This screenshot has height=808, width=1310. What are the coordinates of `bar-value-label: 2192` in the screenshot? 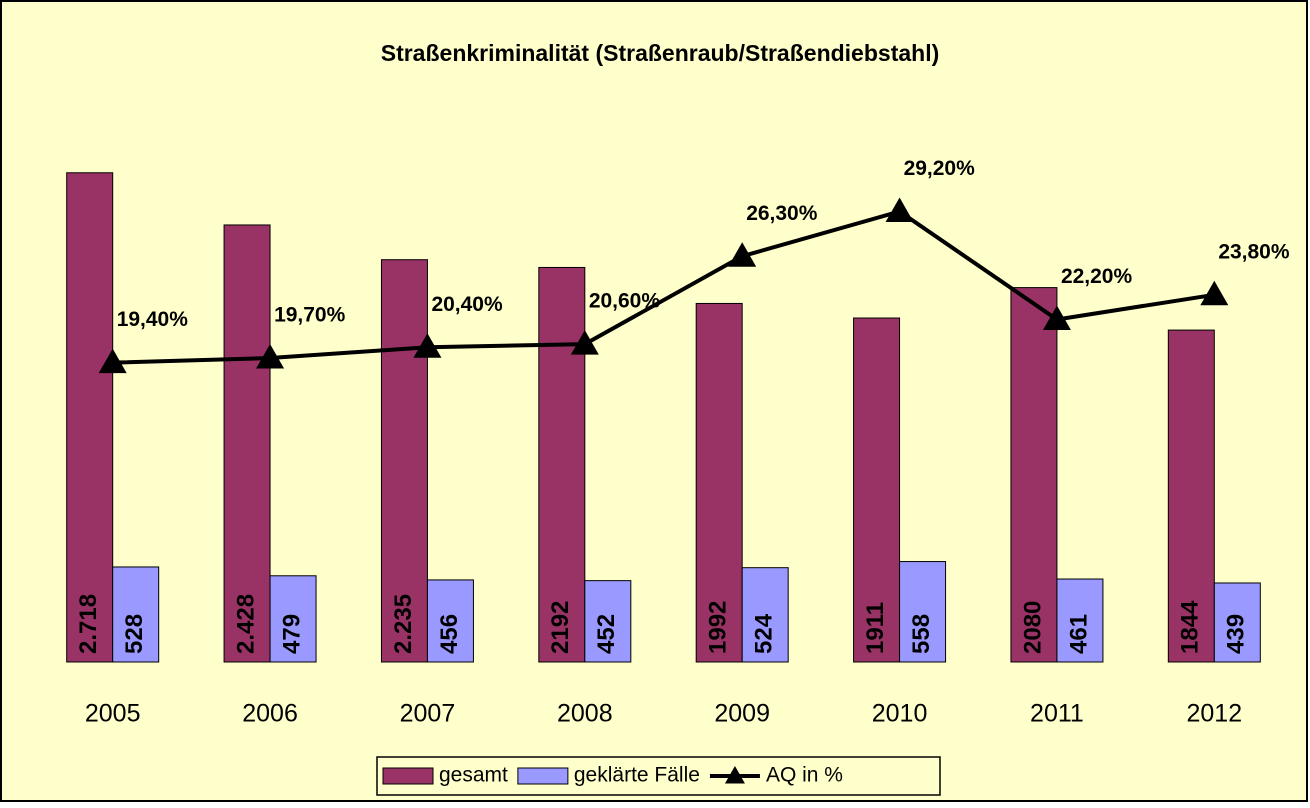 It's located at (560, 627).